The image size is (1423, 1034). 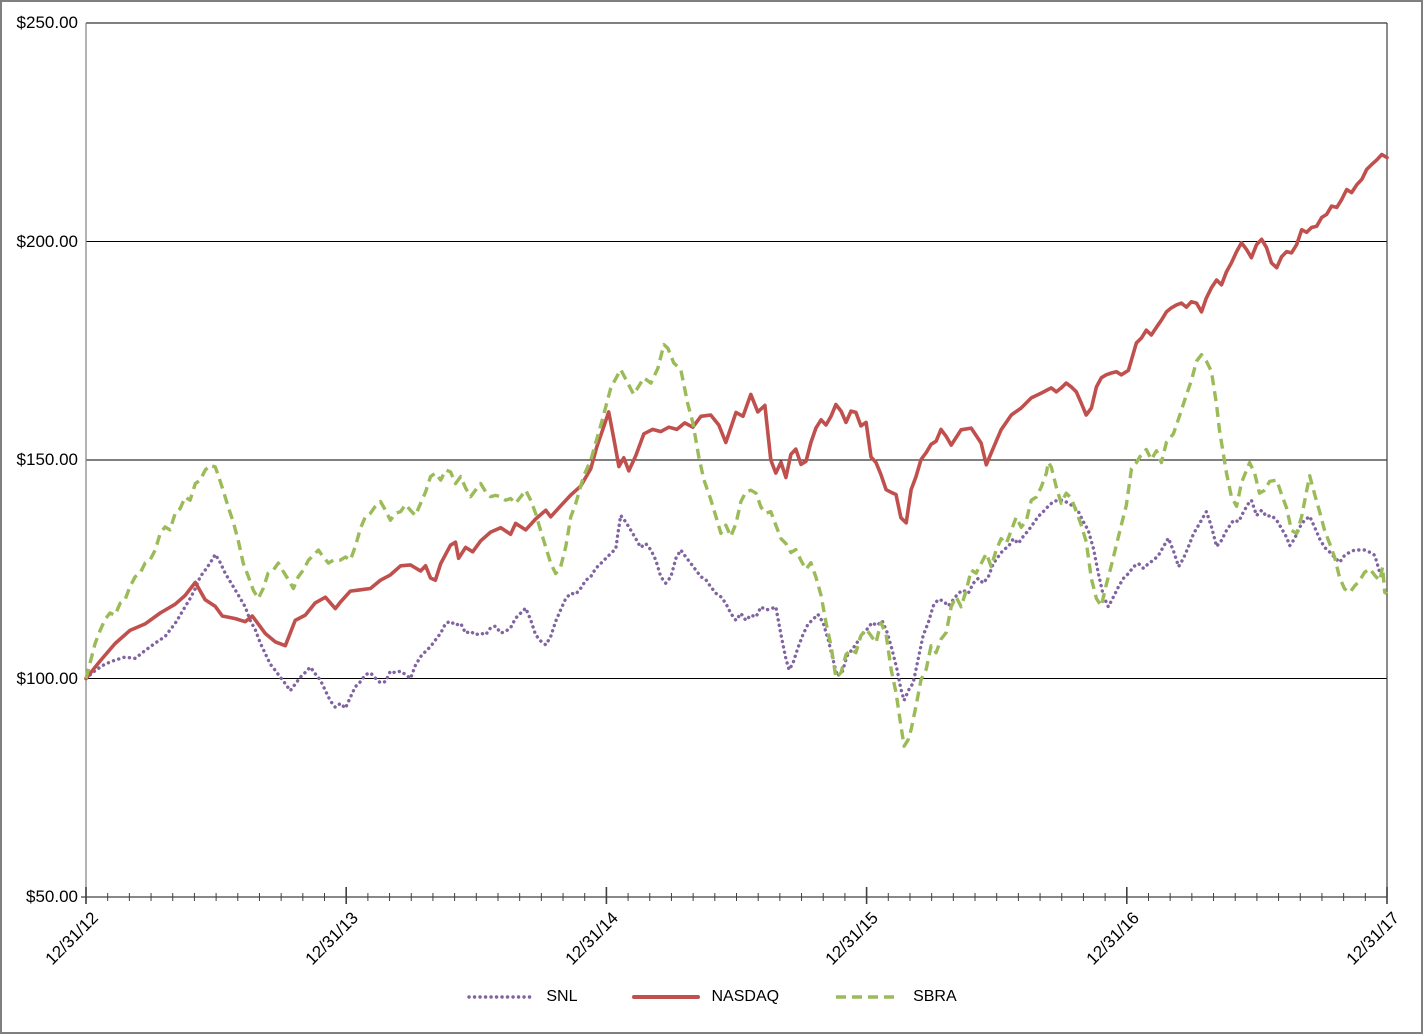 What do you see at coordinates (47, 241) in the screenshot?
I see `y-axis-label: $200.00` at bounding box center [47, 241].